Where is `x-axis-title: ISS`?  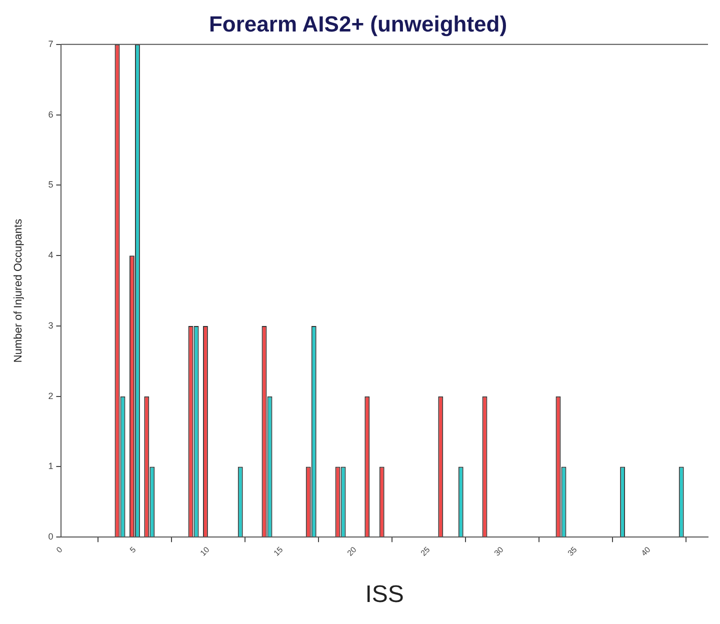 x-axis-title: ISS is located at coordinates (384, 594).